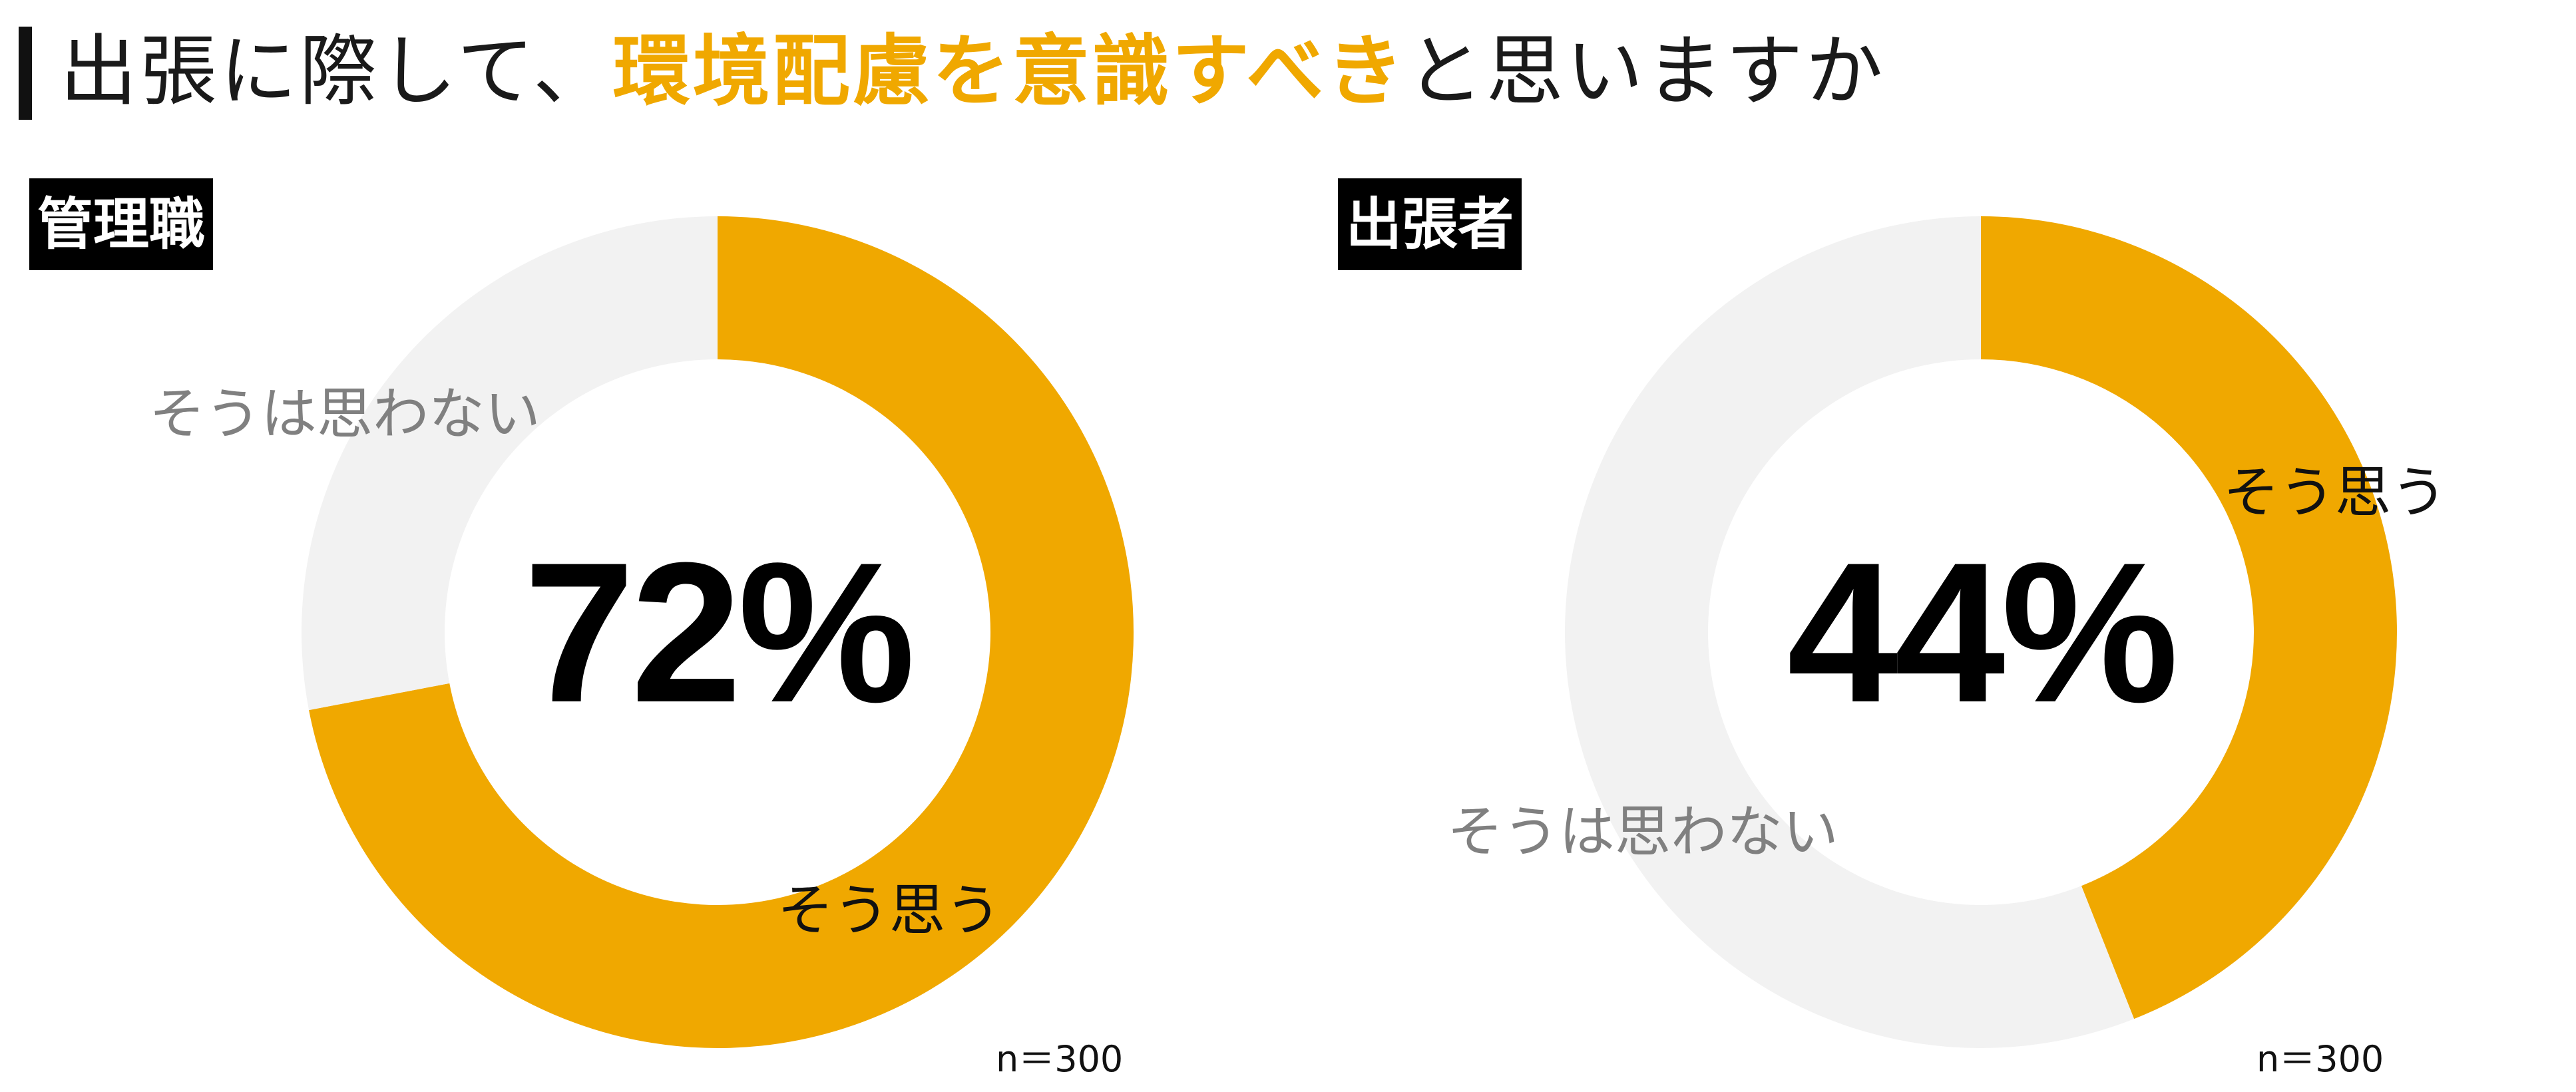 The height and width of the screenshot is (1092, 2576). I want to click on center-percentage-manager: 72%, so click(719, 632).